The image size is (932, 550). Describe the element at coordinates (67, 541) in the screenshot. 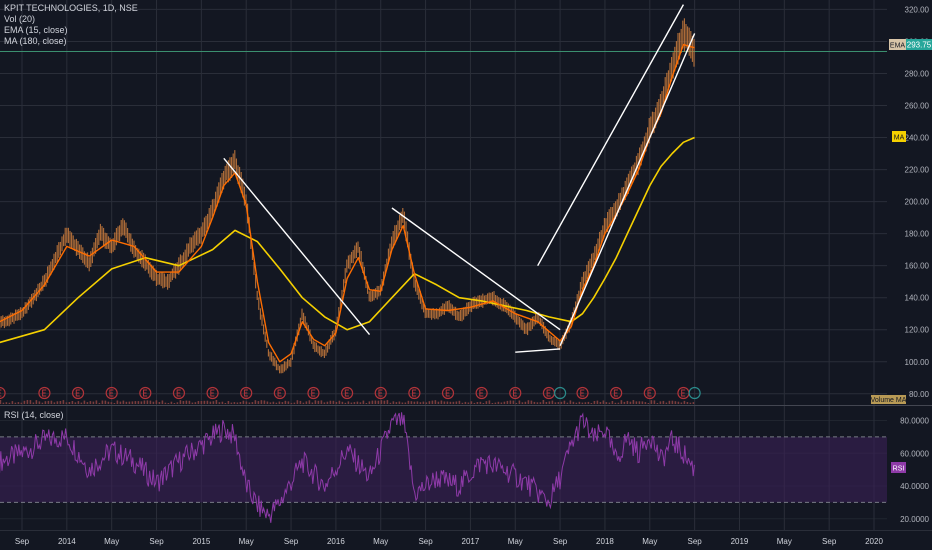

I see `time-tick-label: 2014` at that location.